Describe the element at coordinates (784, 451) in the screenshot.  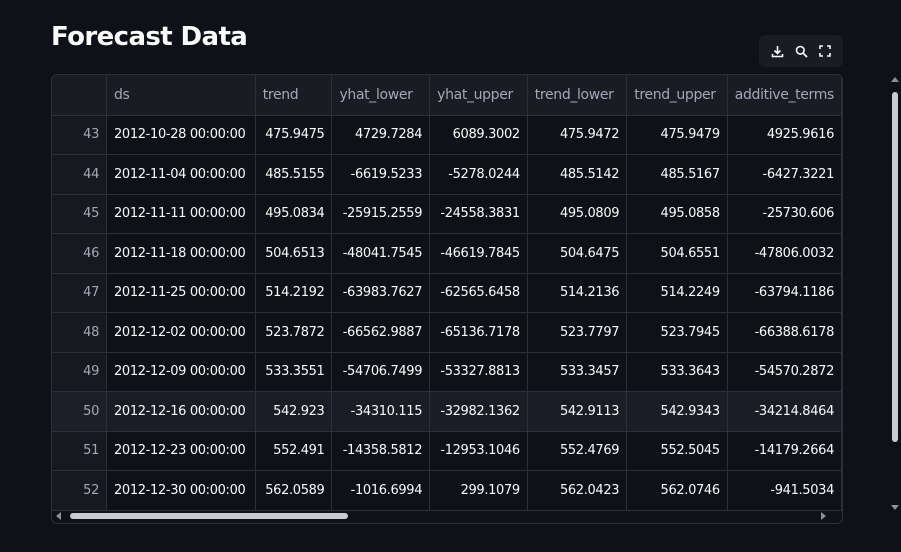
I see `cell-additive-terms: -14179.2664` at that location.